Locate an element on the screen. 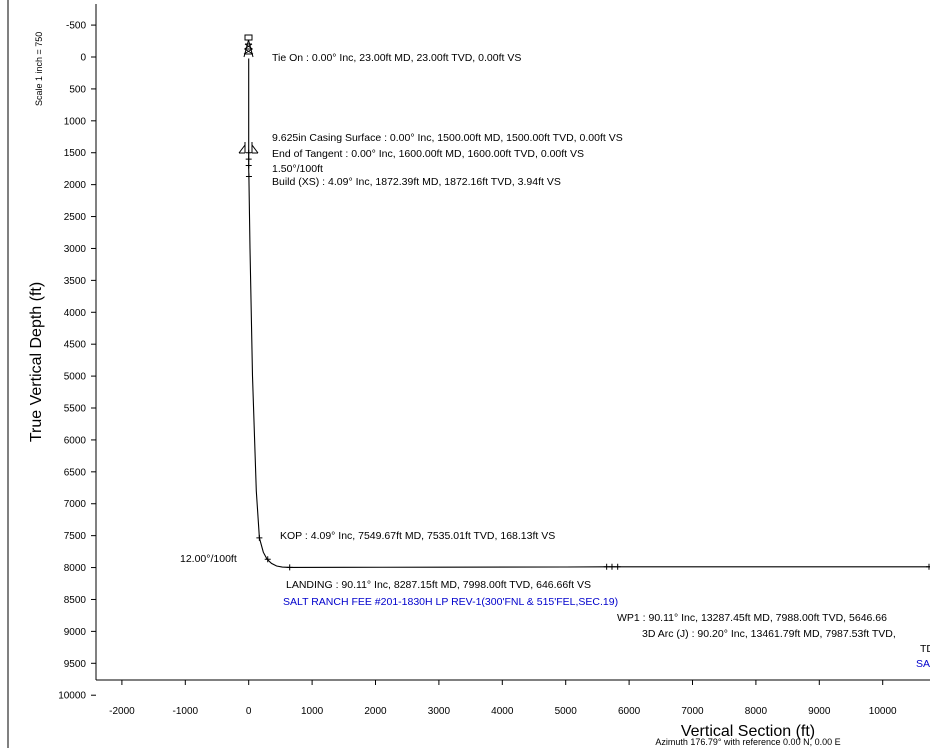 The height and width of the screenshot is (748, 930). y-tick-label: 4000 is located at coordinates (75, 313).